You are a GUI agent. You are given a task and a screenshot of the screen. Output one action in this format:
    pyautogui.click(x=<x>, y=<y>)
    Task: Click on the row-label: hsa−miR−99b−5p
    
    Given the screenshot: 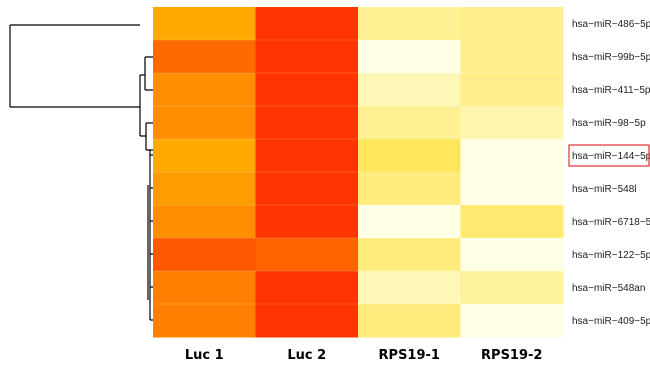 What is the action you would take?
    pyautogui.click(x=611, y=57)
    